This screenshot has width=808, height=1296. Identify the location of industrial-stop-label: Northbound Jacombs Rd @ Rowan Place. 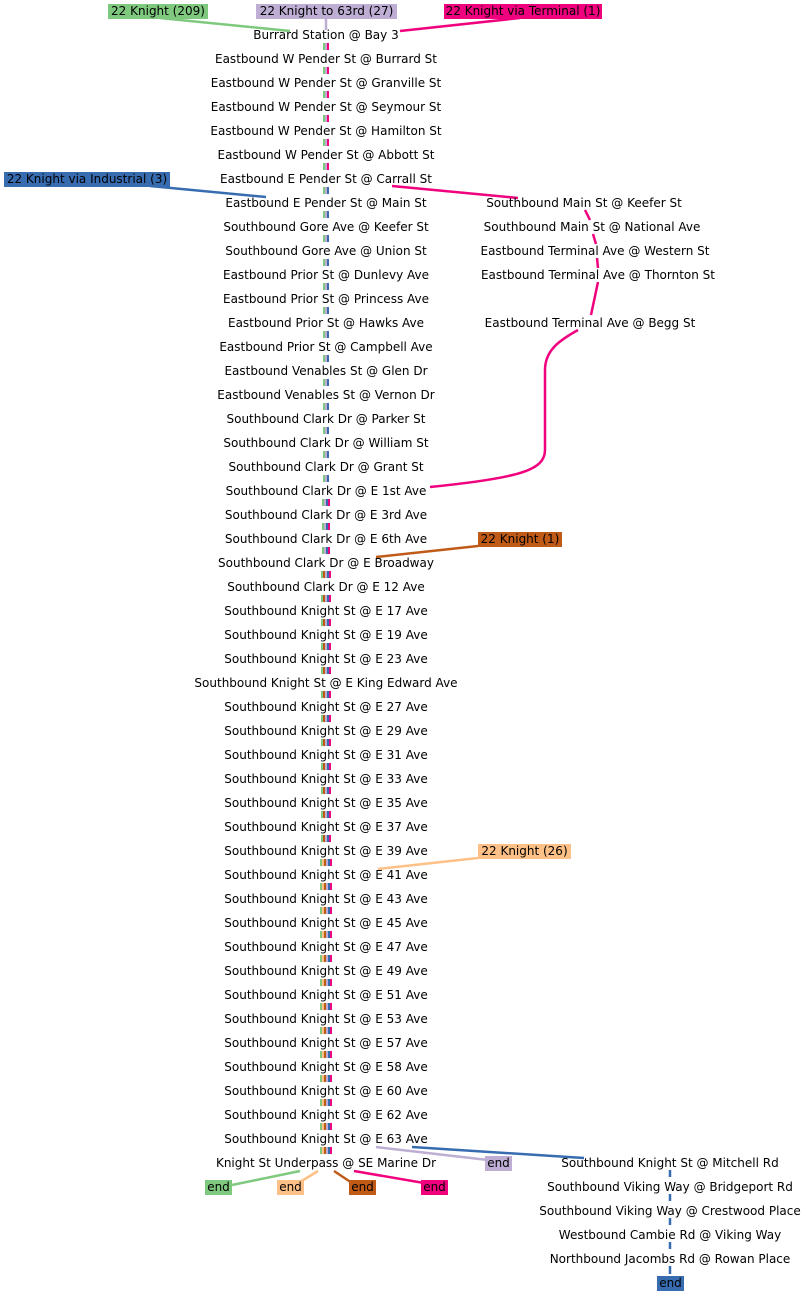
(670, 1259).